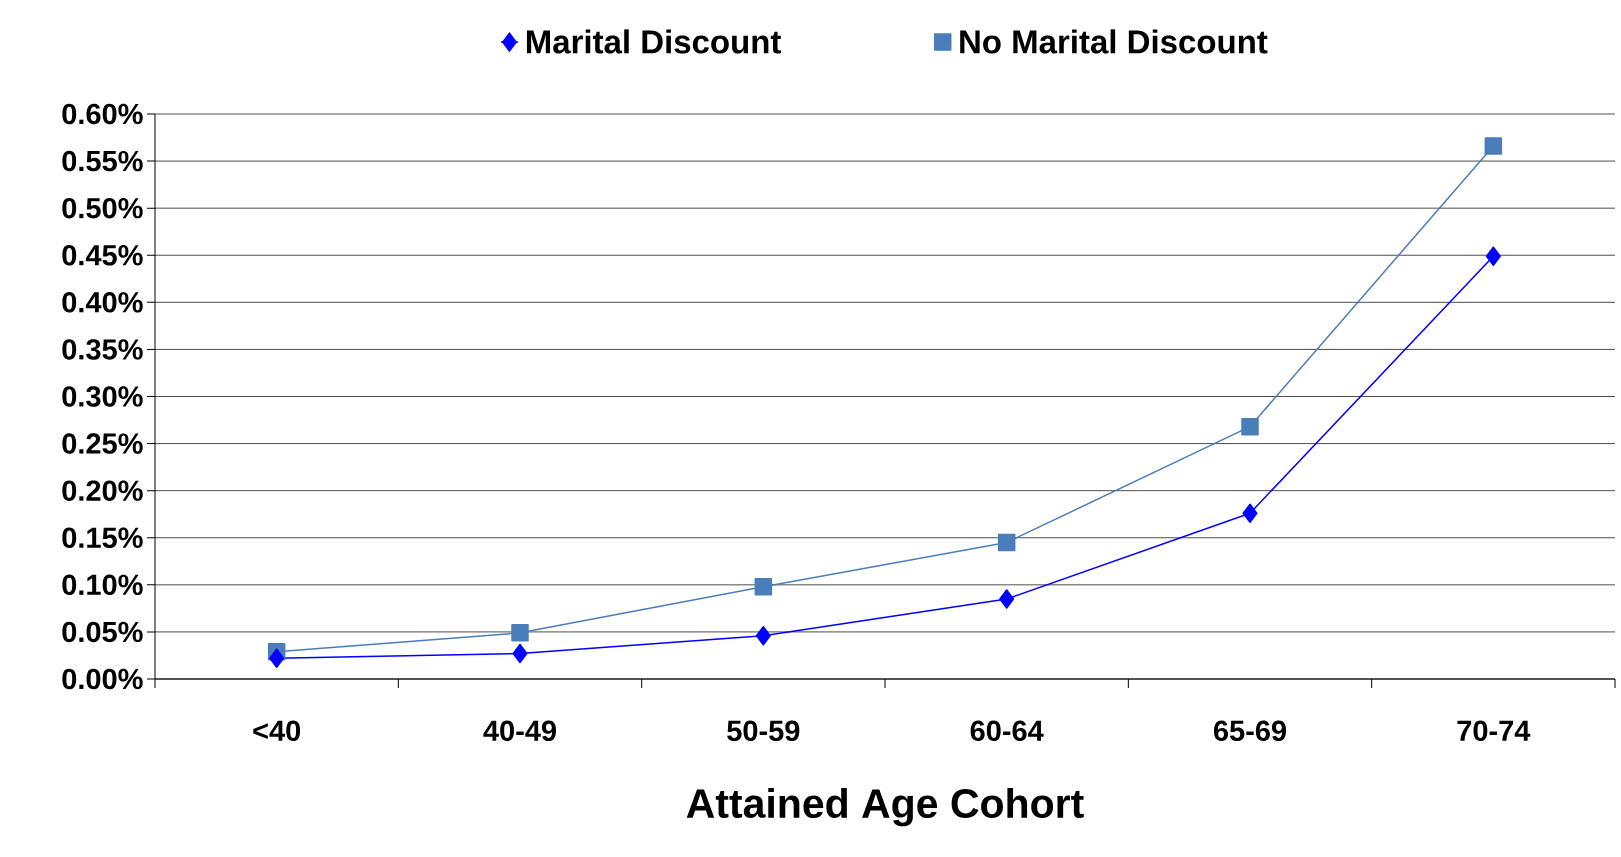 The image size is (1621, 857). What do you see at coordinates (102, 632) in the screenshot?
I see `y-tick-label: 0.05%` at bounding box center [102, 632].